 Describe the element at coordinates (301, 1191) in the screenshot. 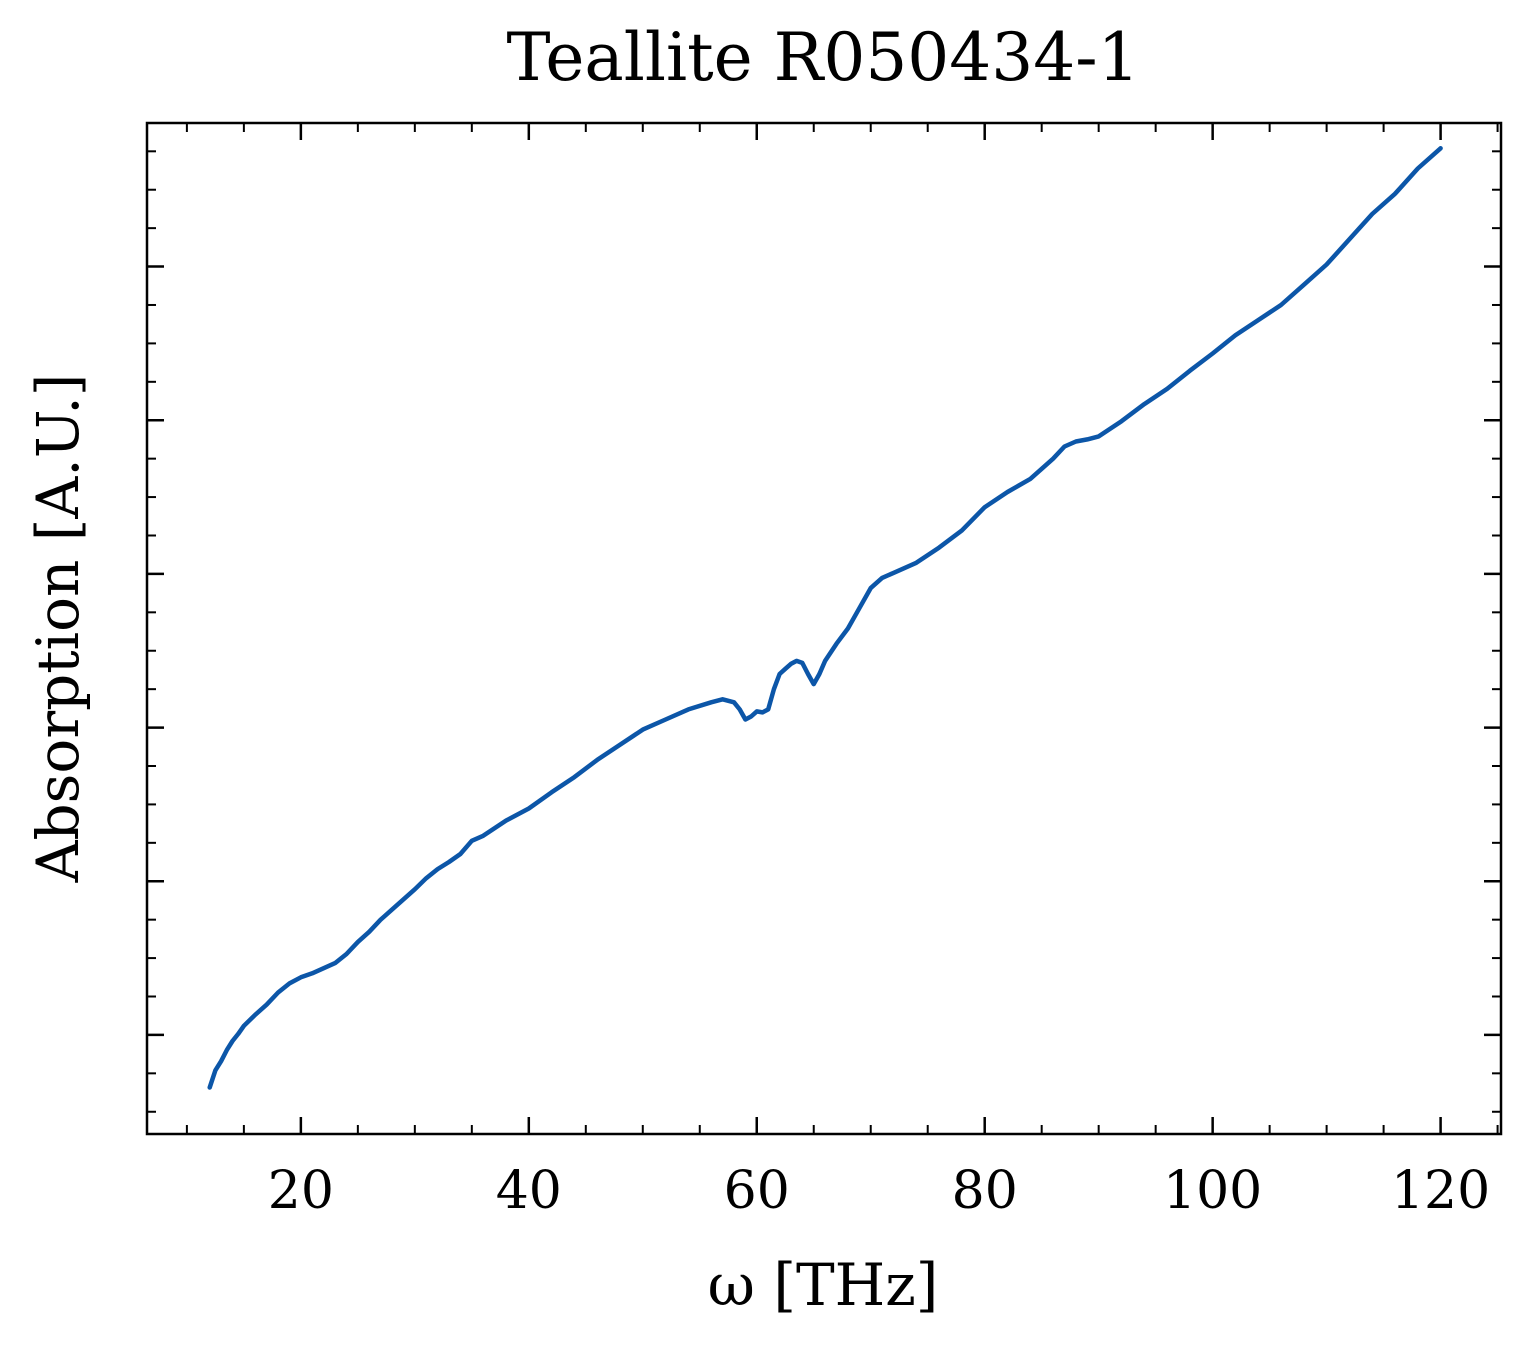

I see `x-tick-label: 20` at that location.